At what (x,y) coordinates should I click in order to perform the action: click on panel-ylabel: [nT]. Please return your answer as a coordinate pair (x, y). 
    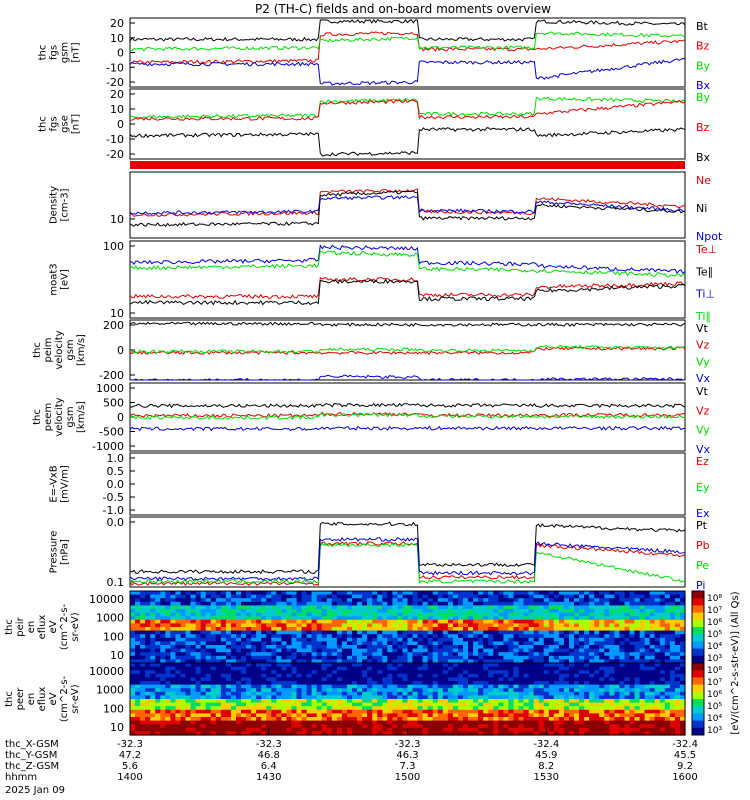
    Looking at the image, I should click on (76, 124).